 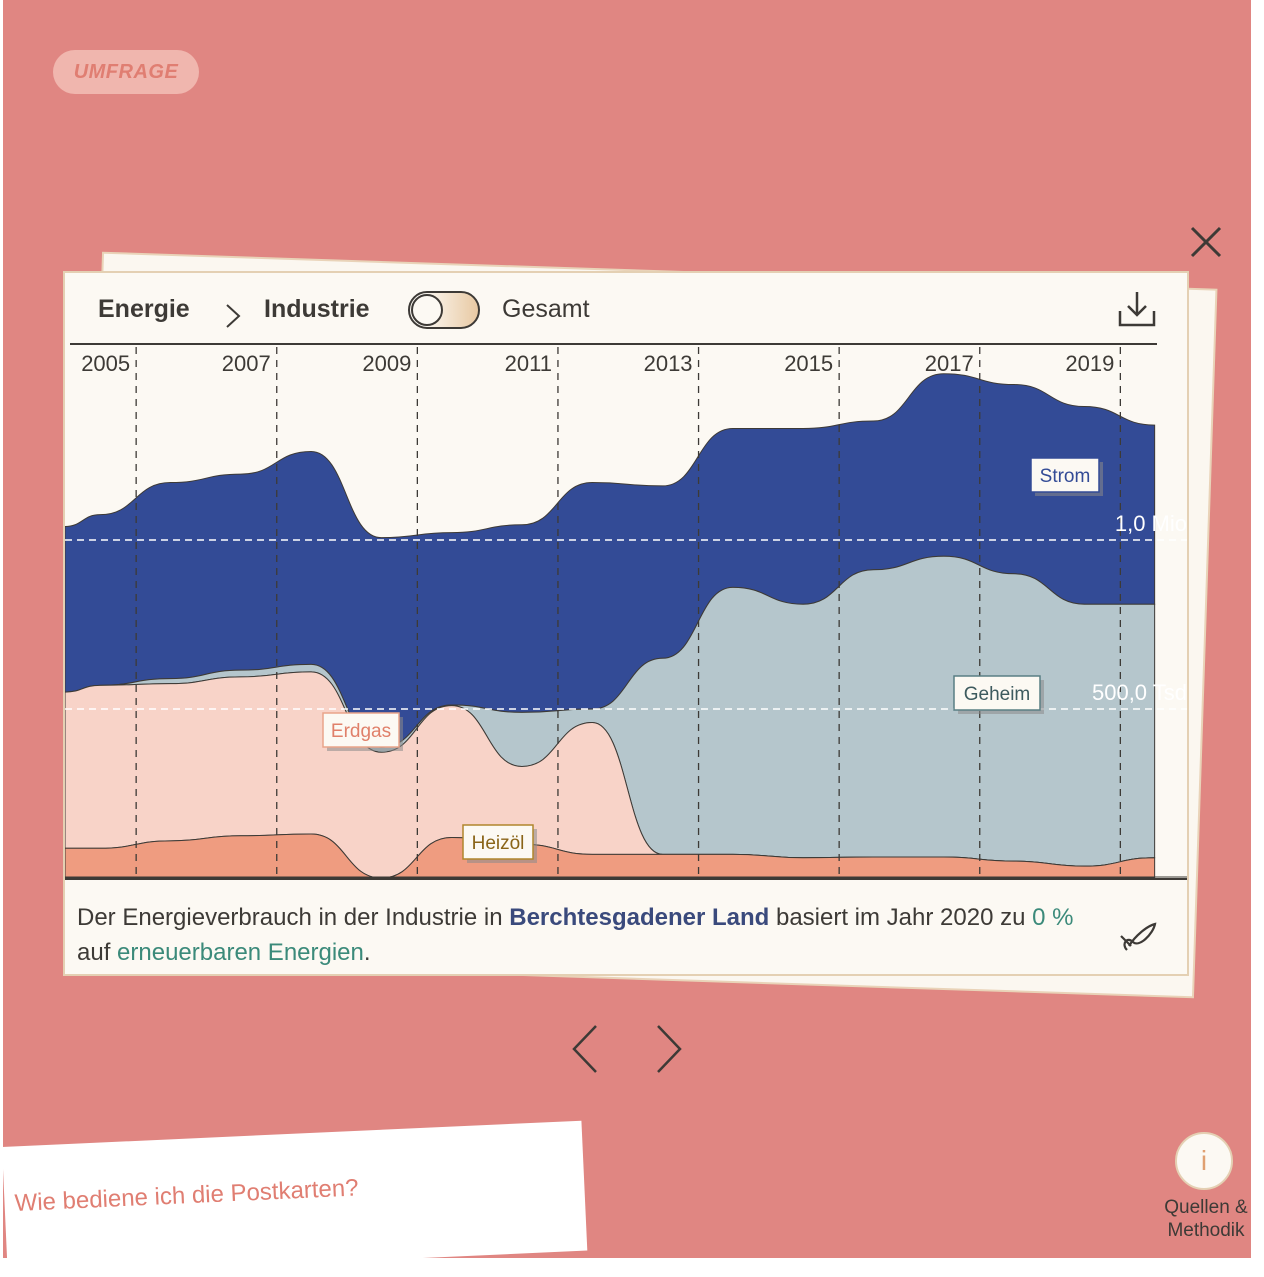 I want to click on x-tick-label: 2017, so click(x=949, y=363).